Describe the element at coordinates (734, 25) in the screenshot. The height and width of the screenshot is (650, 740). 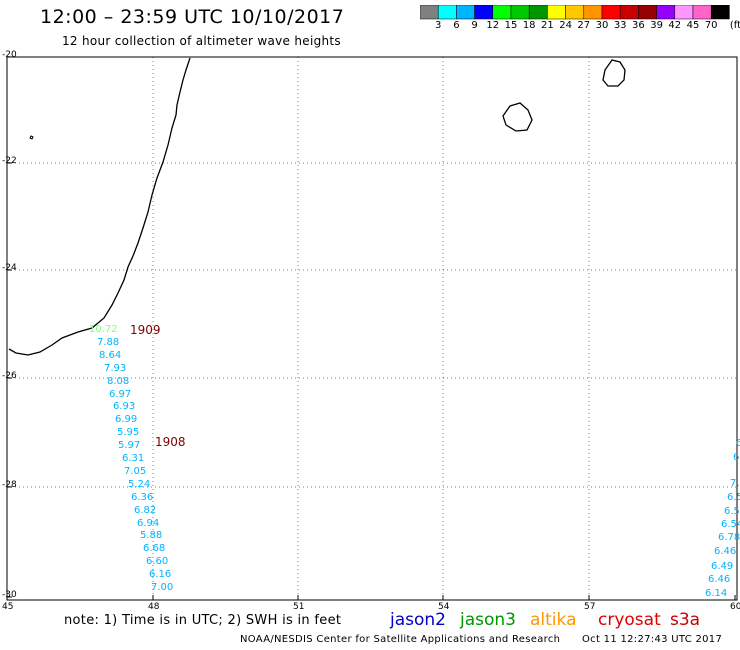
I see `color-scale-unit: (ft)` at that location.